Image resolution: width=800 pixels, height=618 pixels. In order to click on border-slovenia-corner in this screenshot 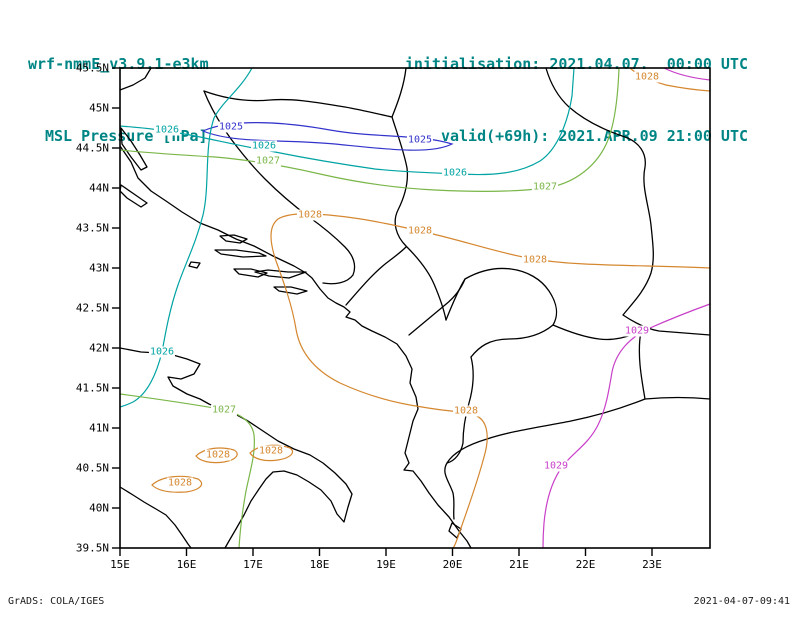, I will do `click(135, 79)`.